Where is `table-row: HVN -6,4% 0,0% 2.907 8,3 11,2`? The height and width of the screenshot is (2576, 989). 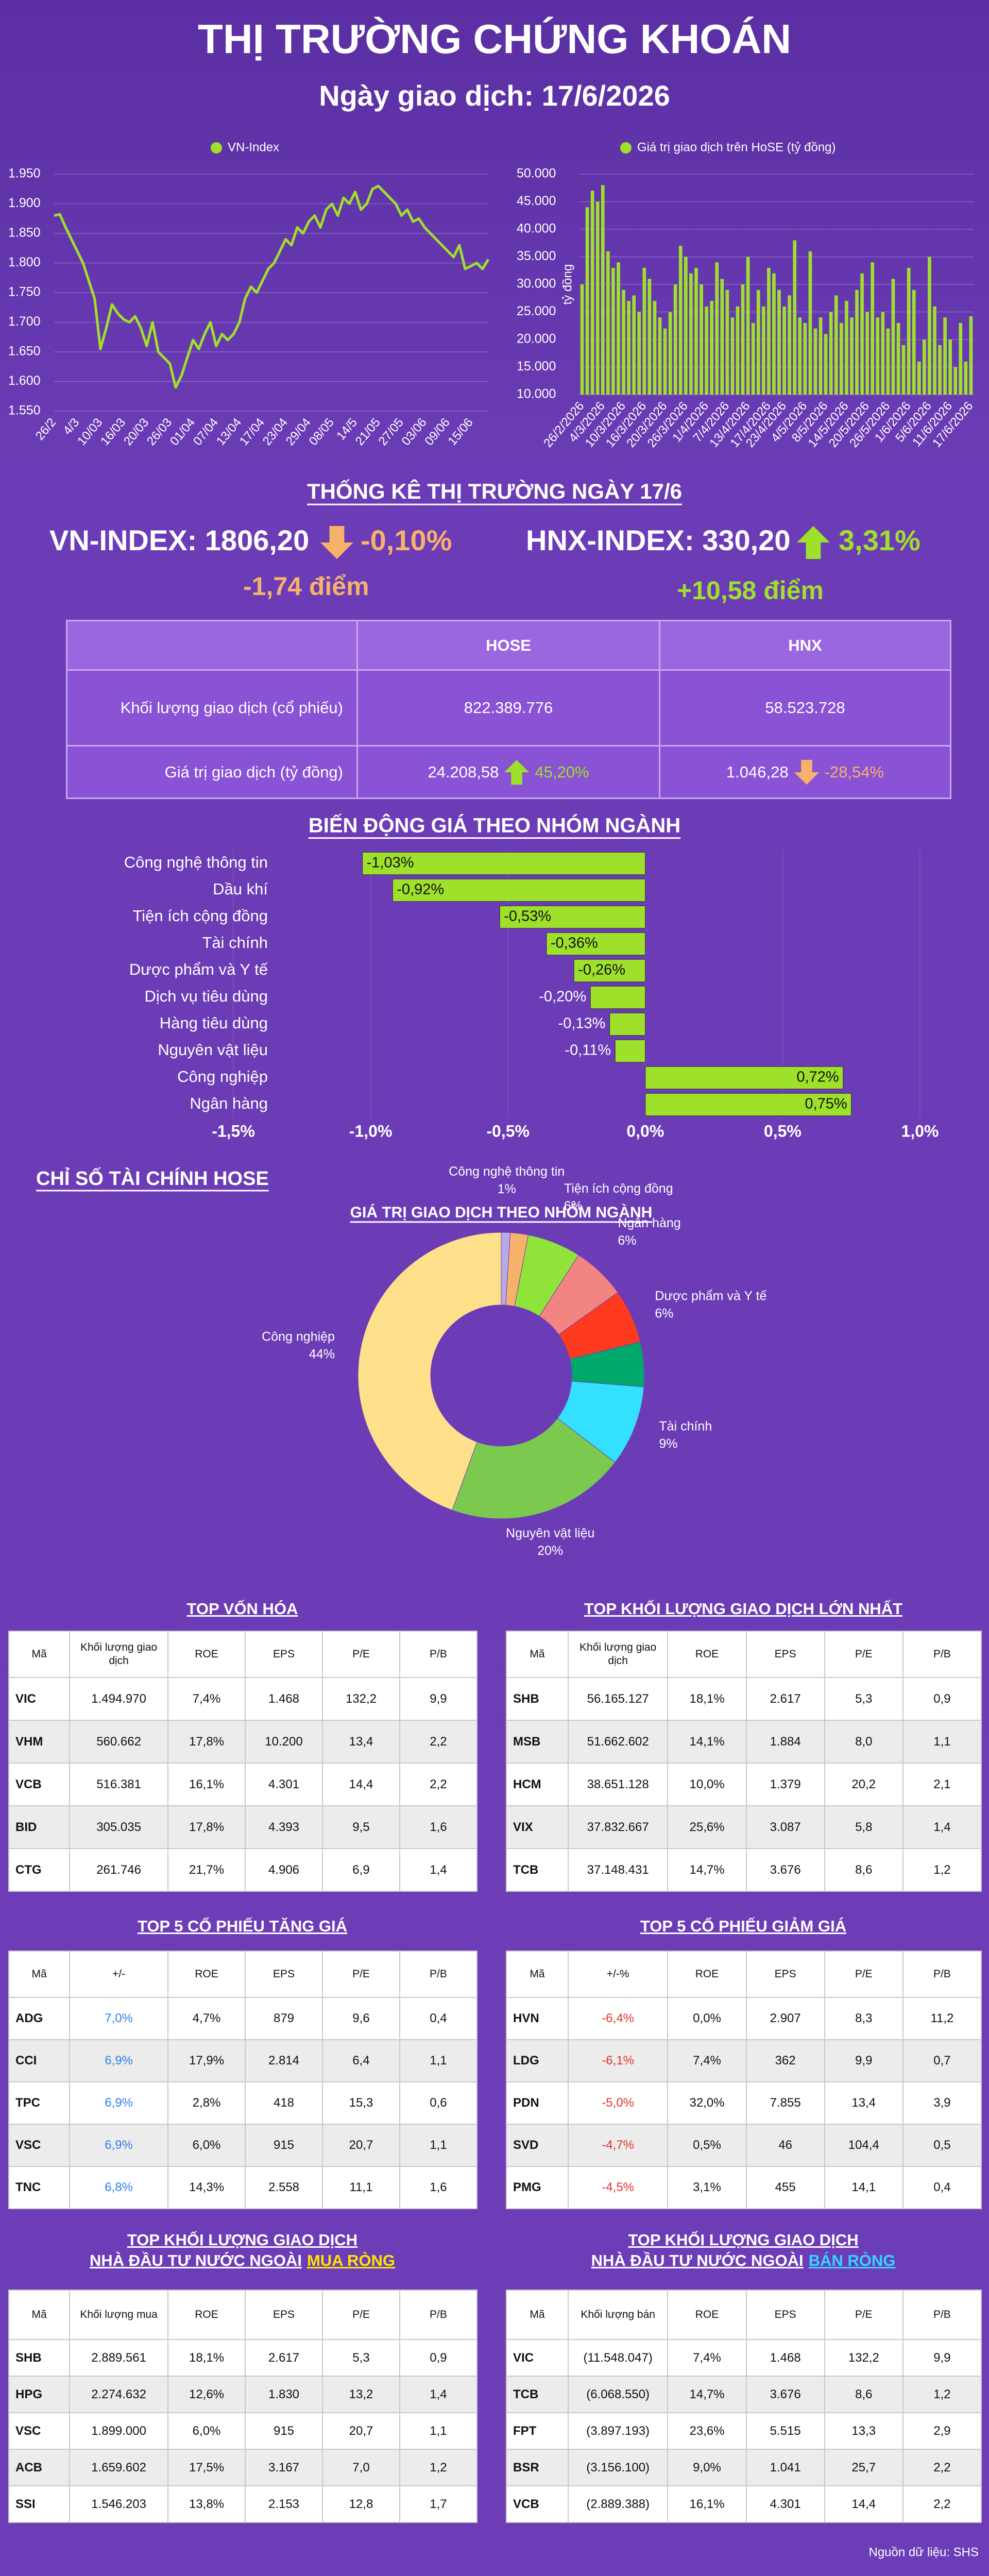
table-row: HVN -6,4% 0,0% 2.907 8,3 11,2 is located at coordinates (744, 2019).